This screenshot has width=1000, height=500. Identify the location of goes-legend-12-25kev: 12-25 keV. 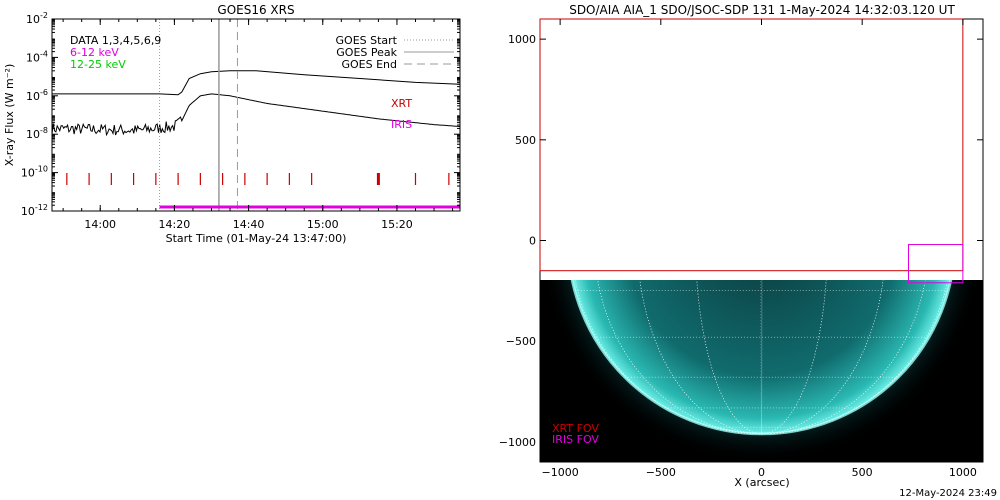
(98, 64).